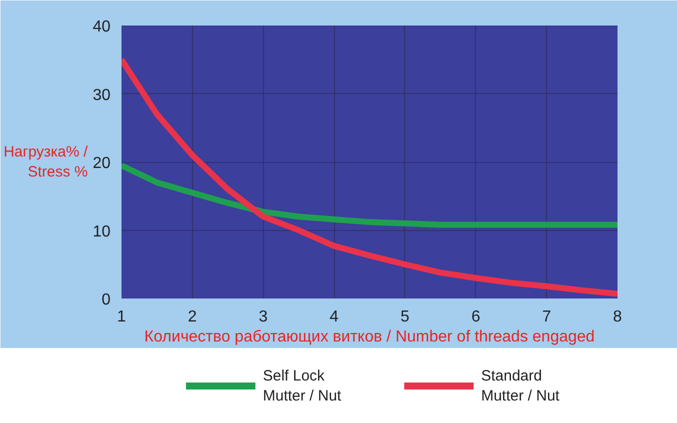 This screenshot has height=423, width=677. I want to click on x-axis-title: Количество работающих витков / Number of threads engaged, so click(369, 337).